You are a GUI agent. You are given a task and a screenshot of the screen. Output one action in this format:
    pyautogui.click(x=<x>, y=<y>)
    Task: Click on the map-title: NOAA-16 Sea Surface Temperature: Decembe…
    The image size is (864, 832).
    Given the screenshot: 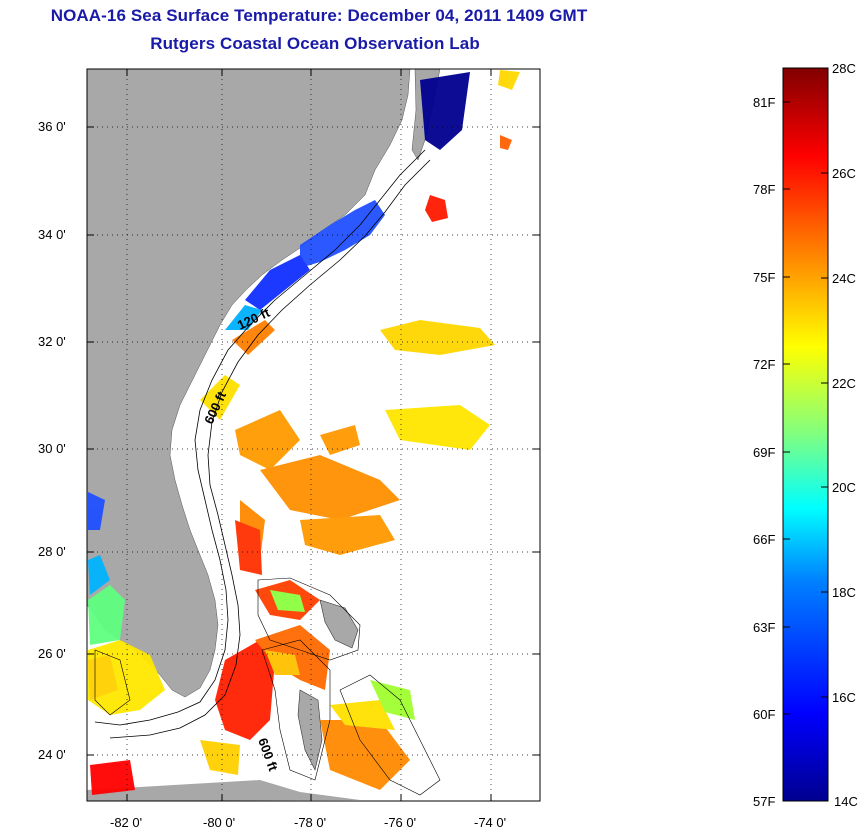 What is the action you would take?
    pyautogui.click(x=319, y=15)
    